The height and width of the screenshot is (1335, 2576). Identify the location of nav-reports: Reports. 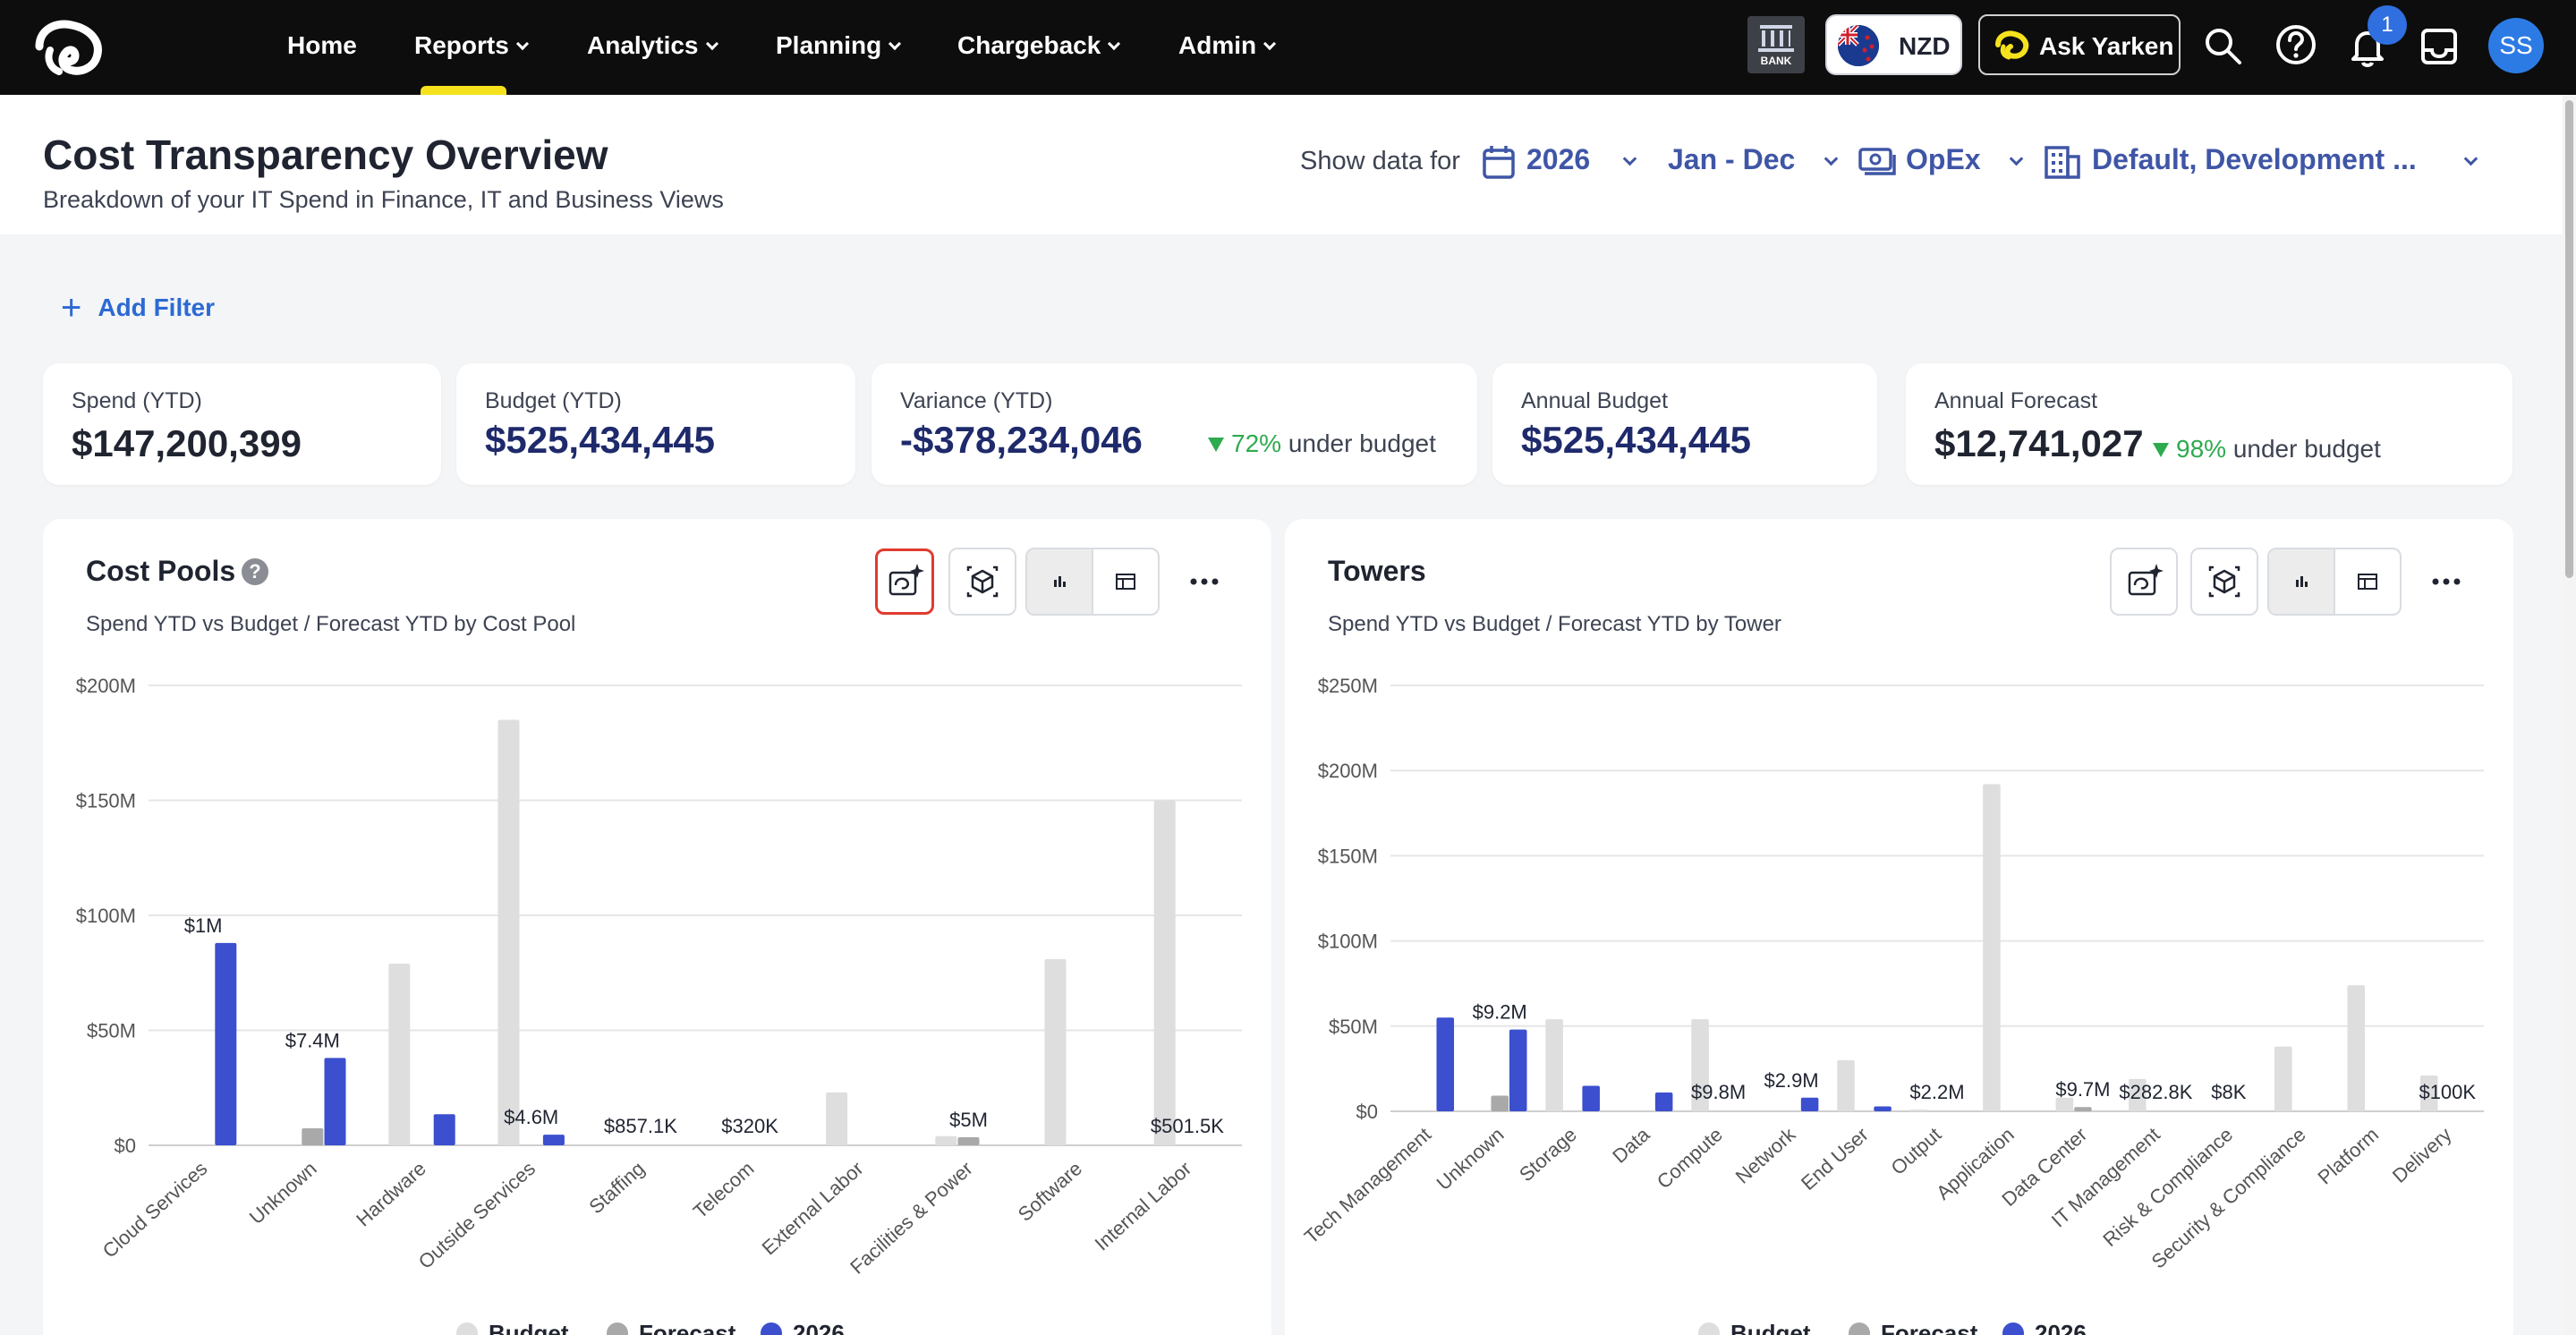
(471, 48).